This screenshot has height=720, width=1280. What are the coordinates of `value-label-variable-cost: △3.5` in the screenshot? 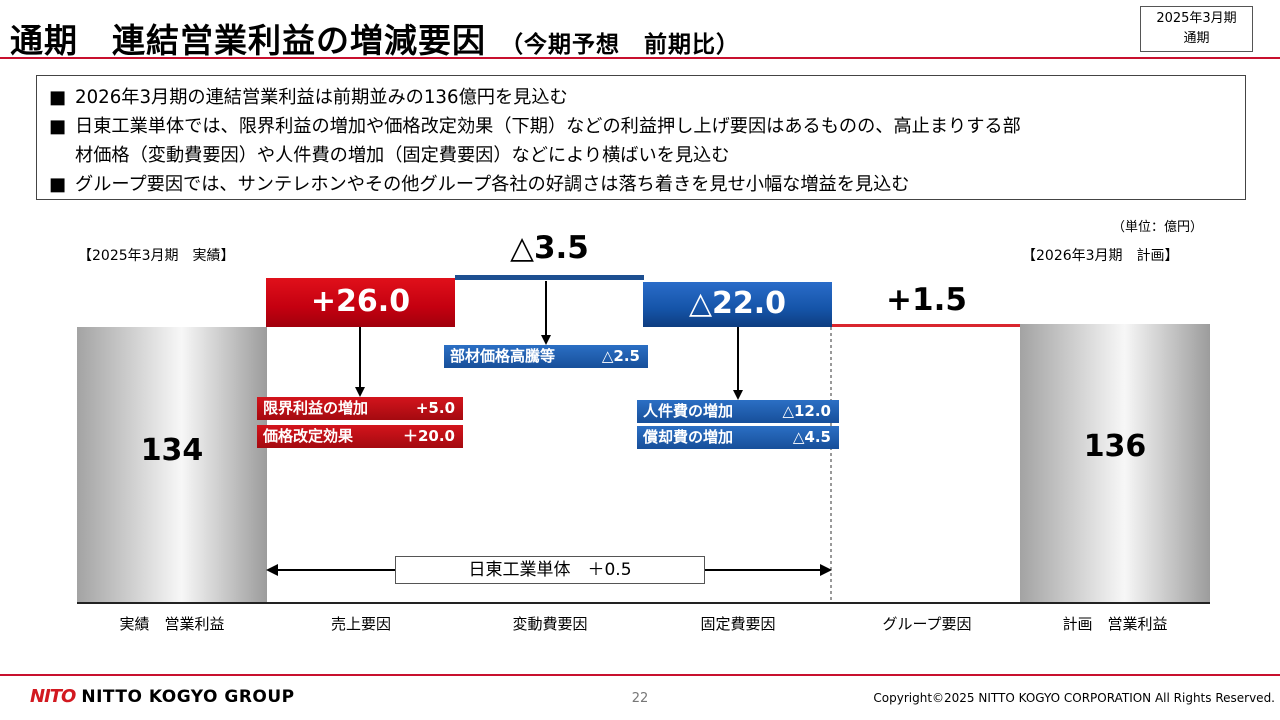 It's located at (549, 248).